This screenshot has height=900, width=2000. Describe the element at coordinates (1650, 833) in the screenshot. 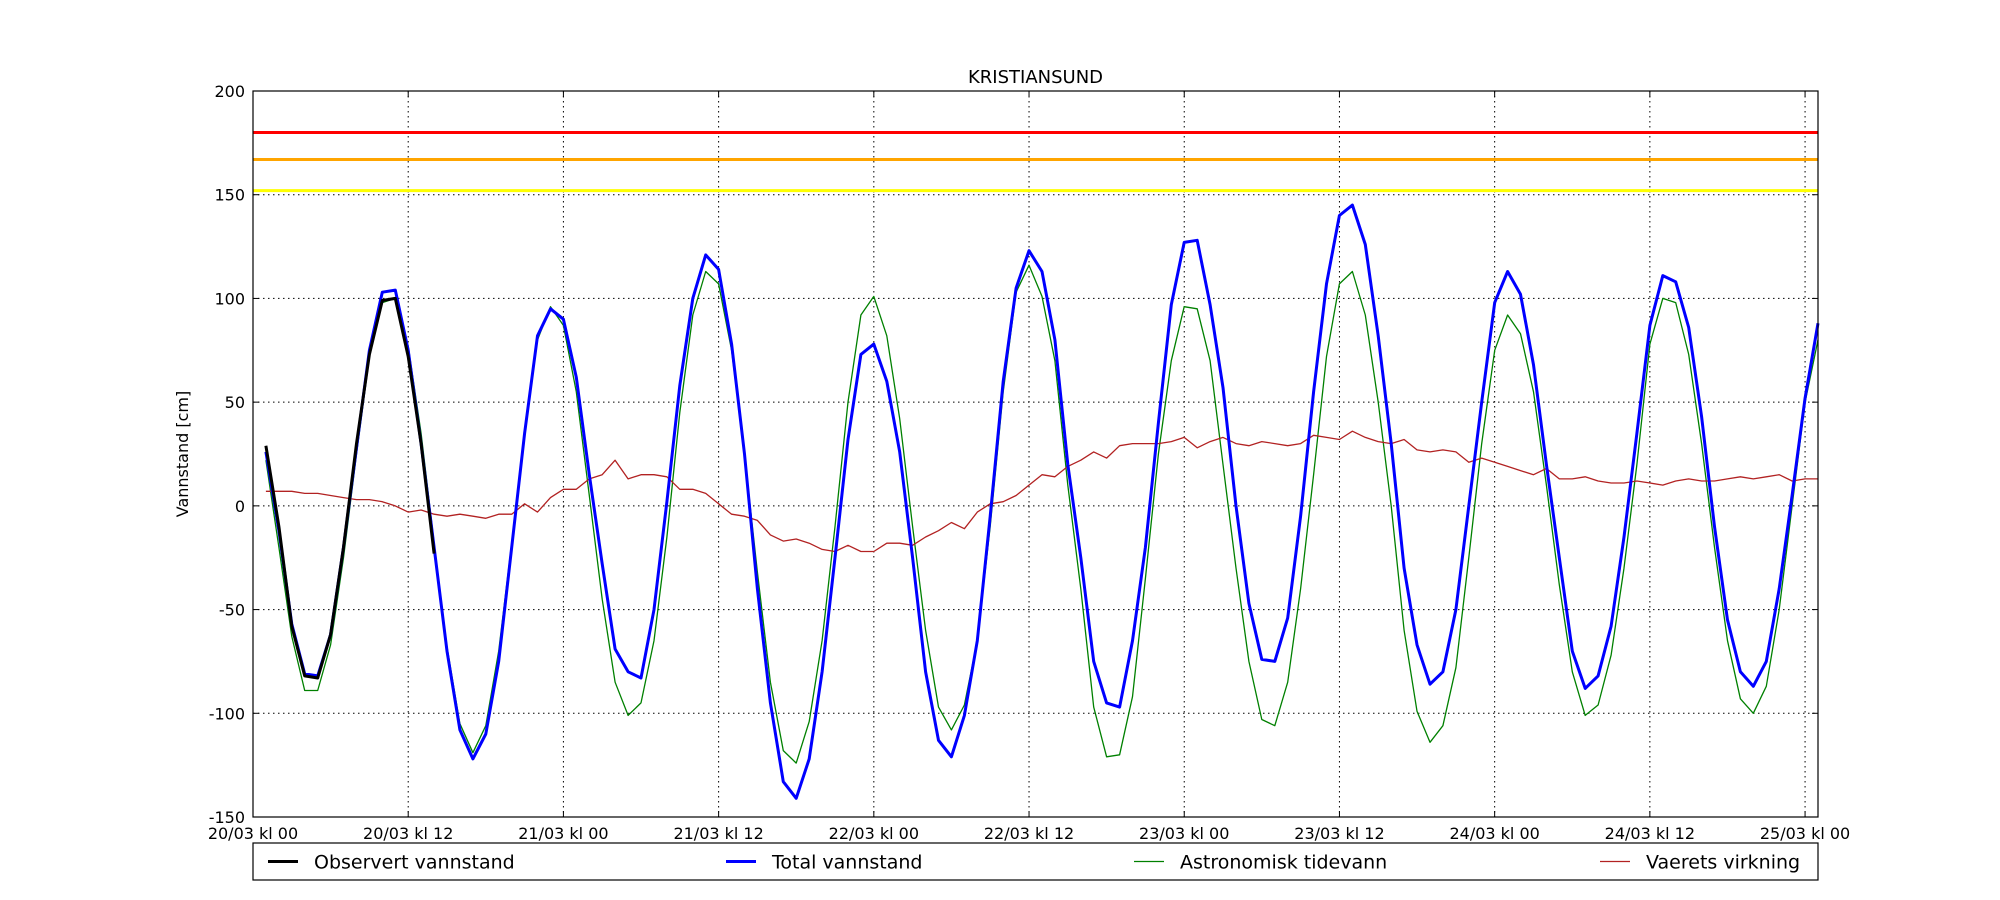

I see `x-tick-label: 24/03 kl 12` at that location.